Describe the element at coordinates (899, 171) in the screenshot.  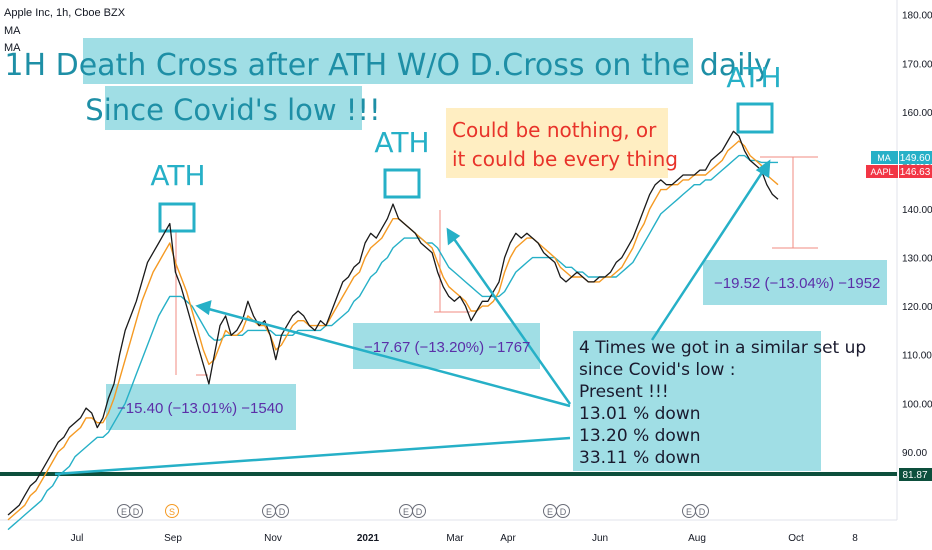
I see `price-tag-aapl: AAPL 146.63` at that location.